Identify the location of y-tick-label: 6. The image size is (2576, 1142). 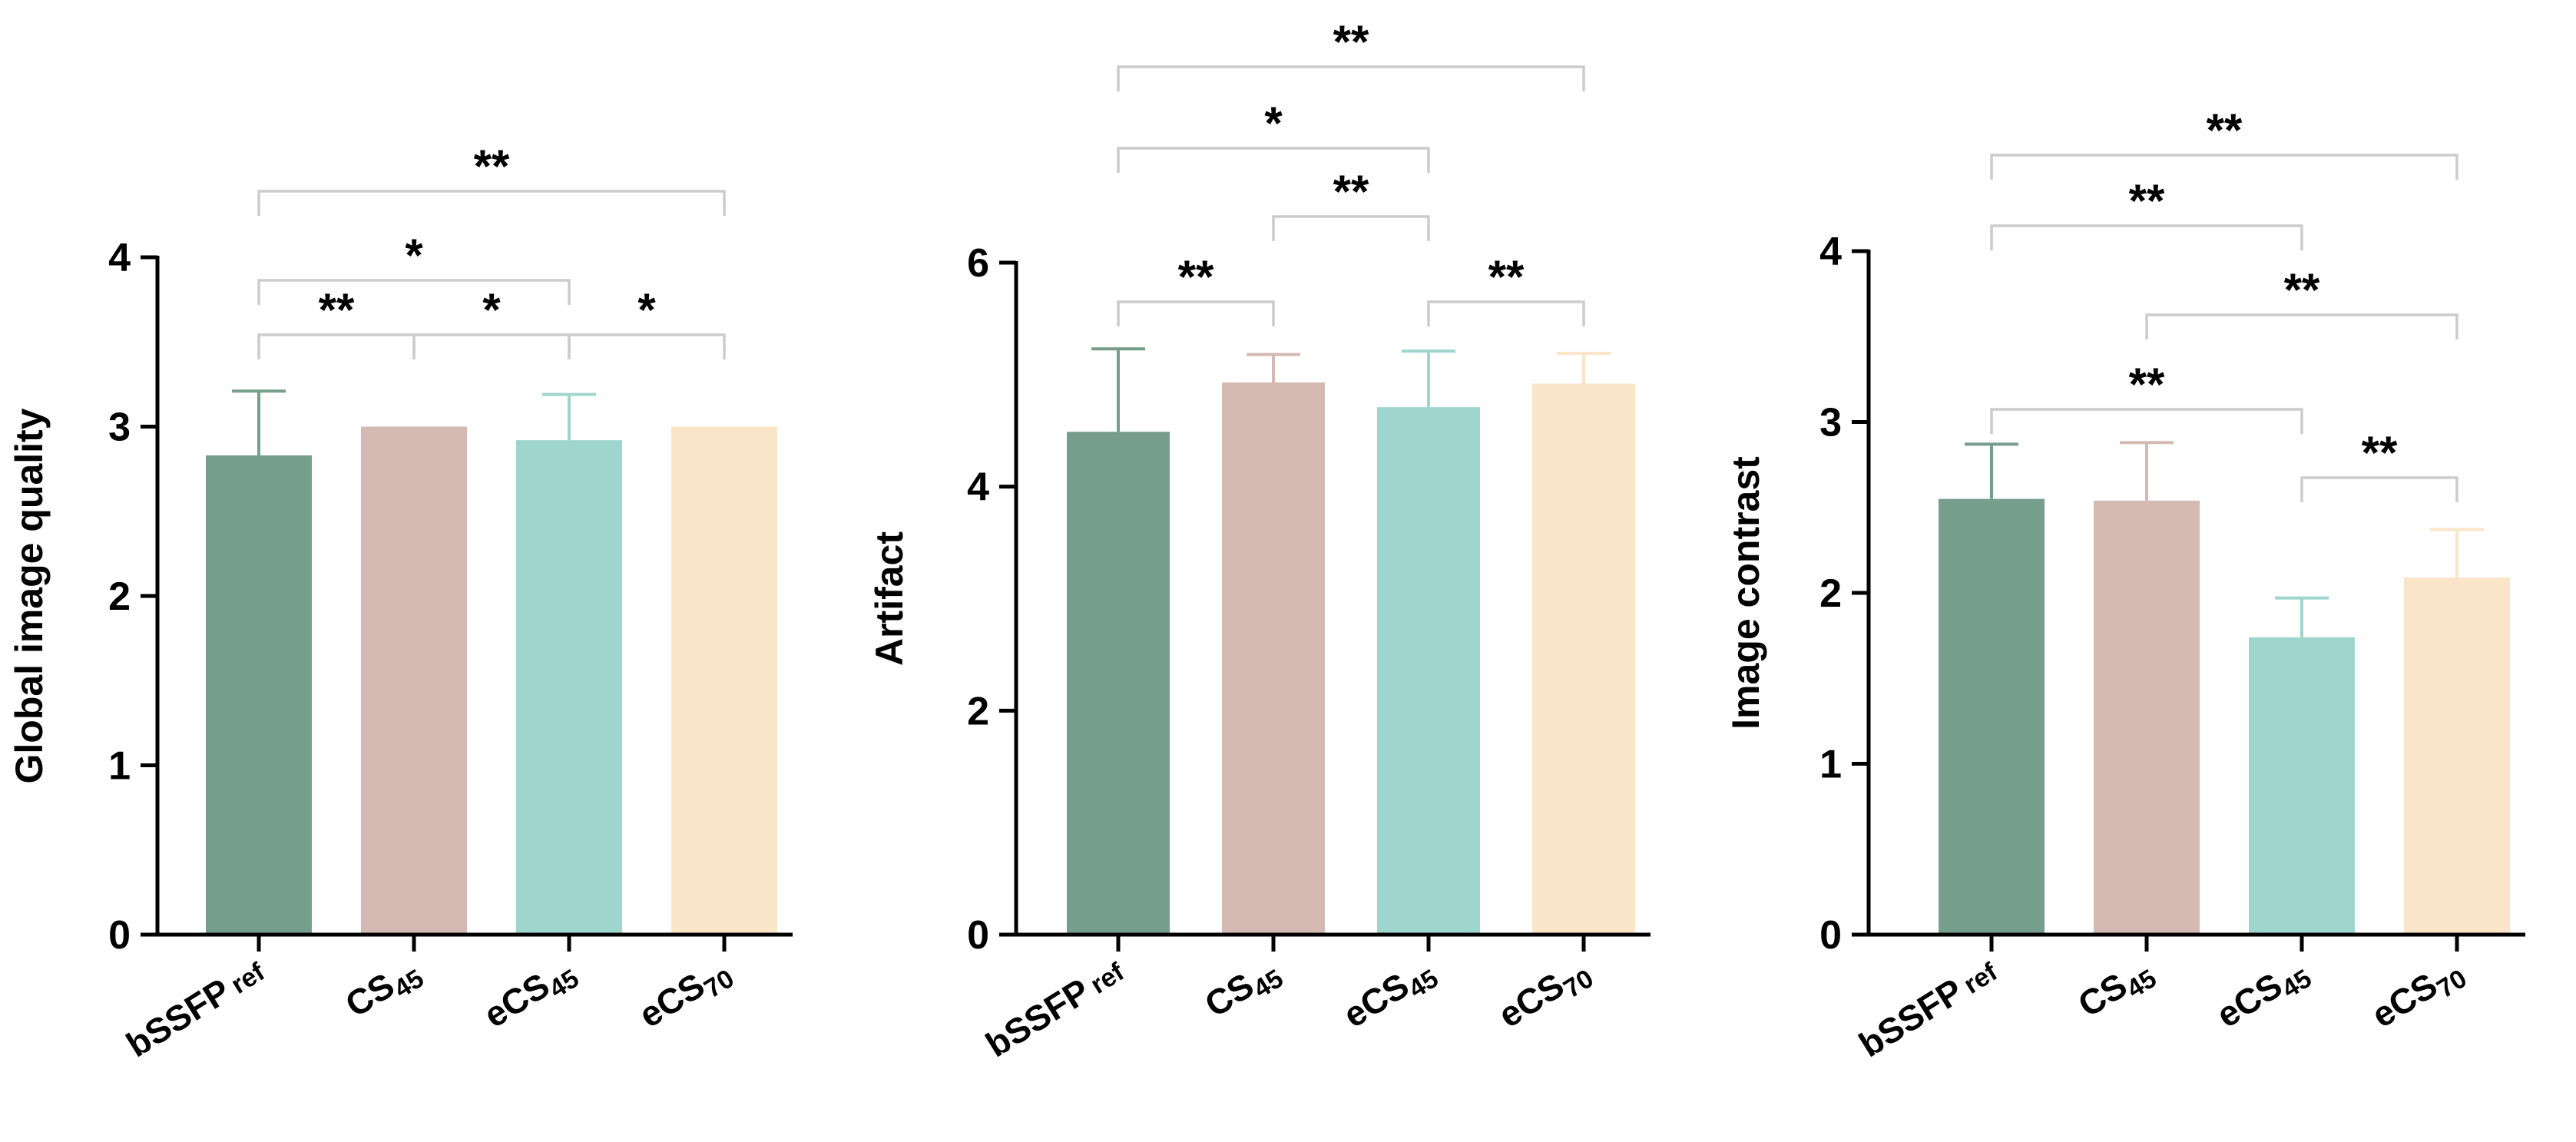
(978, 263).